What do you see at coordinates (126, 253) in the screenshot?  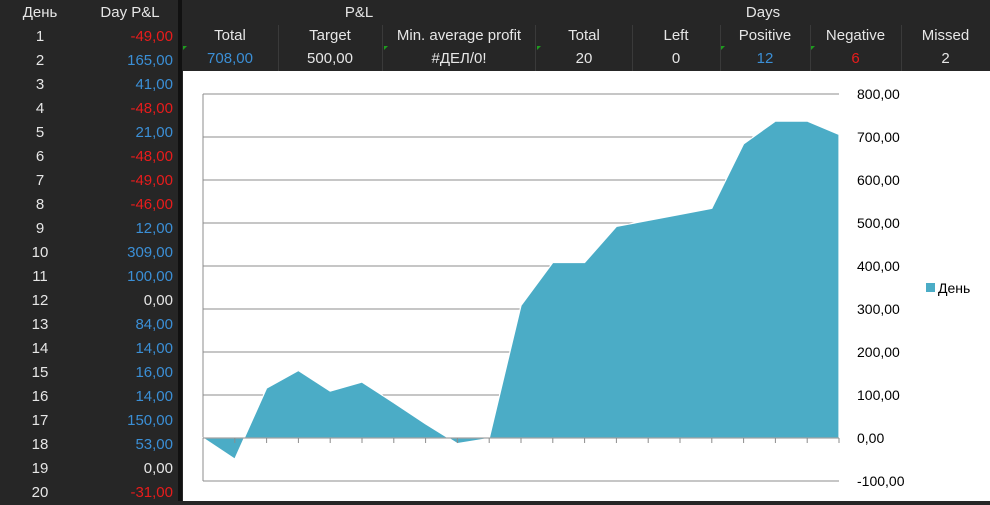 I see `day-pnl-value: 309,00` at bounding box center [126, 253].